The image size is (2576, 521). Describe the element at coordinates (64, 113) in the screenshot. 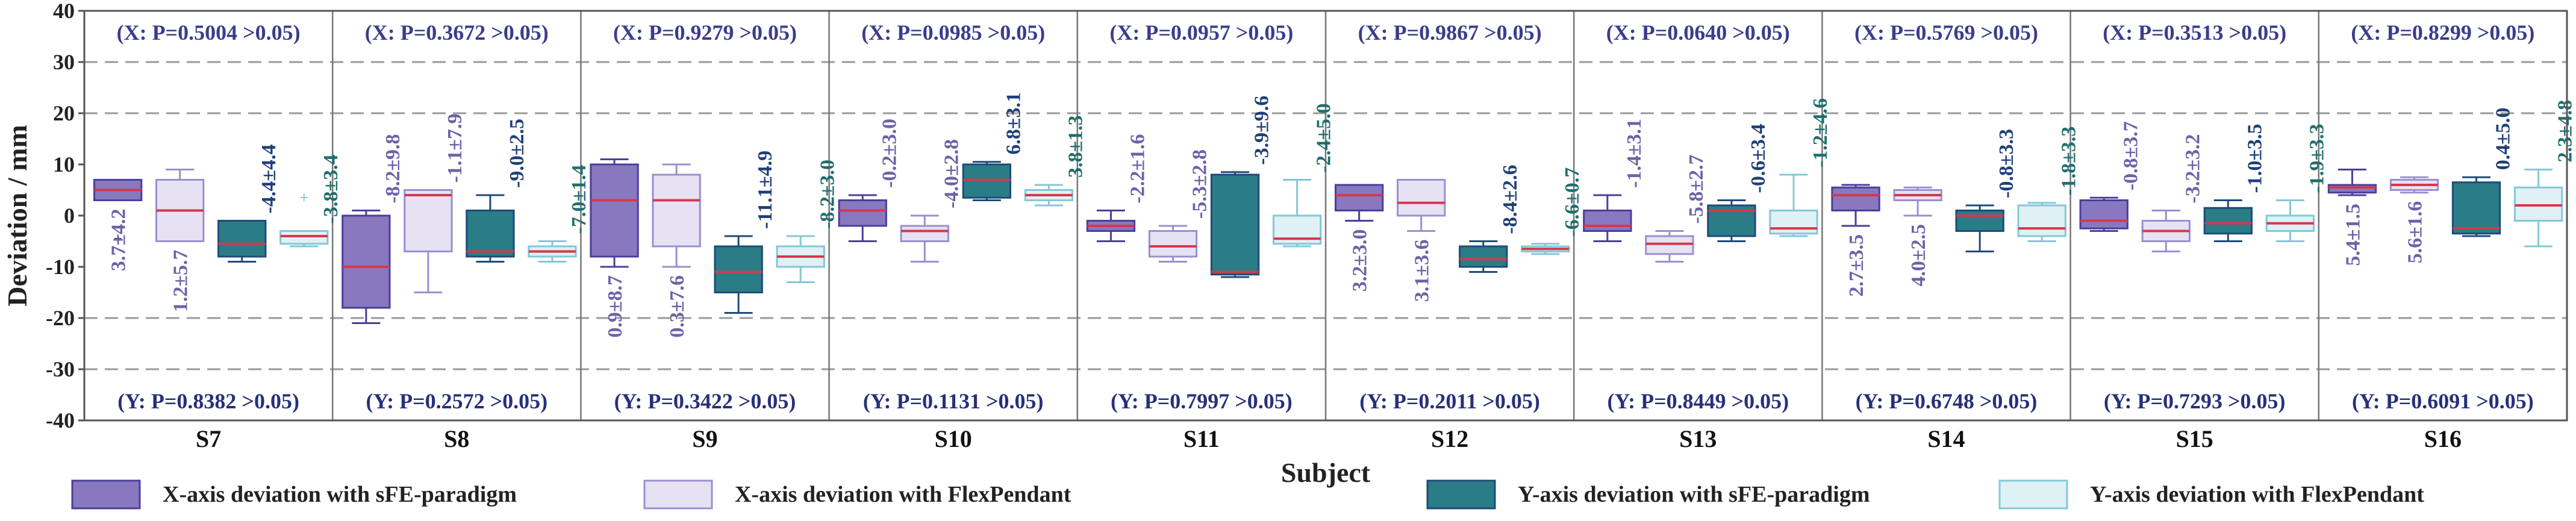

I see `y-tick-label: 20` at that location.